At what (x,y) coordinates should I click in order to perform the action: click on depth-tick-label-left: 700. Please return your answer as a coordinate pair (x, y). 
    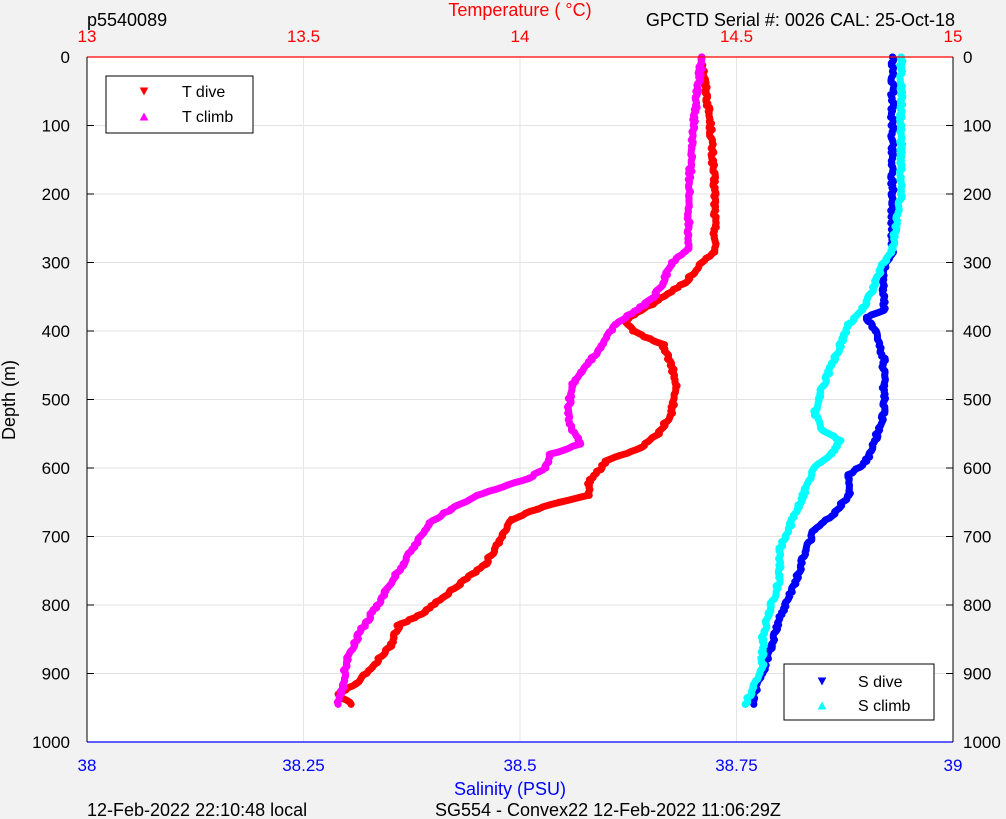
    Looking at the image, I should click on (56, 537).